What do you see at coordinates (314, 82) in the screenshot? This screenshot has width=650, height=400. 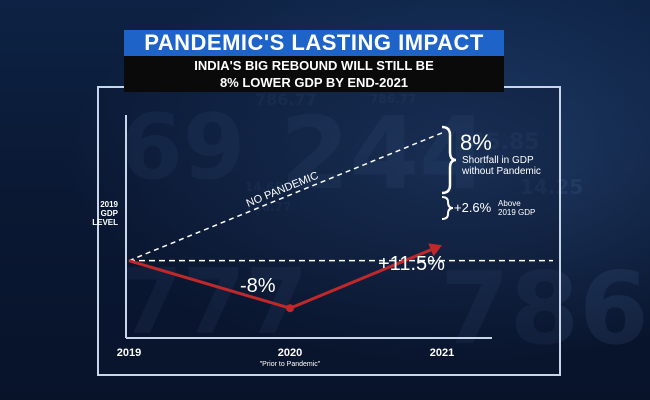 I see `subtitle-line-2: 8% LOWER GDP BY END-2021` at bounding box center [314, 82].